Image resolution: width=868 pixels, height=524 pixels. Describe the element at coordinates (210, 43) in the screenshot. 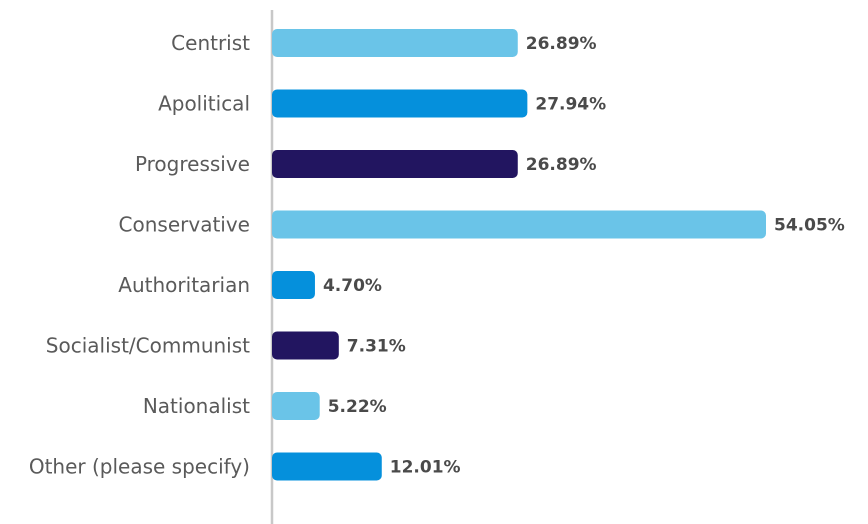

I see `category-label: Centrist` at that location.